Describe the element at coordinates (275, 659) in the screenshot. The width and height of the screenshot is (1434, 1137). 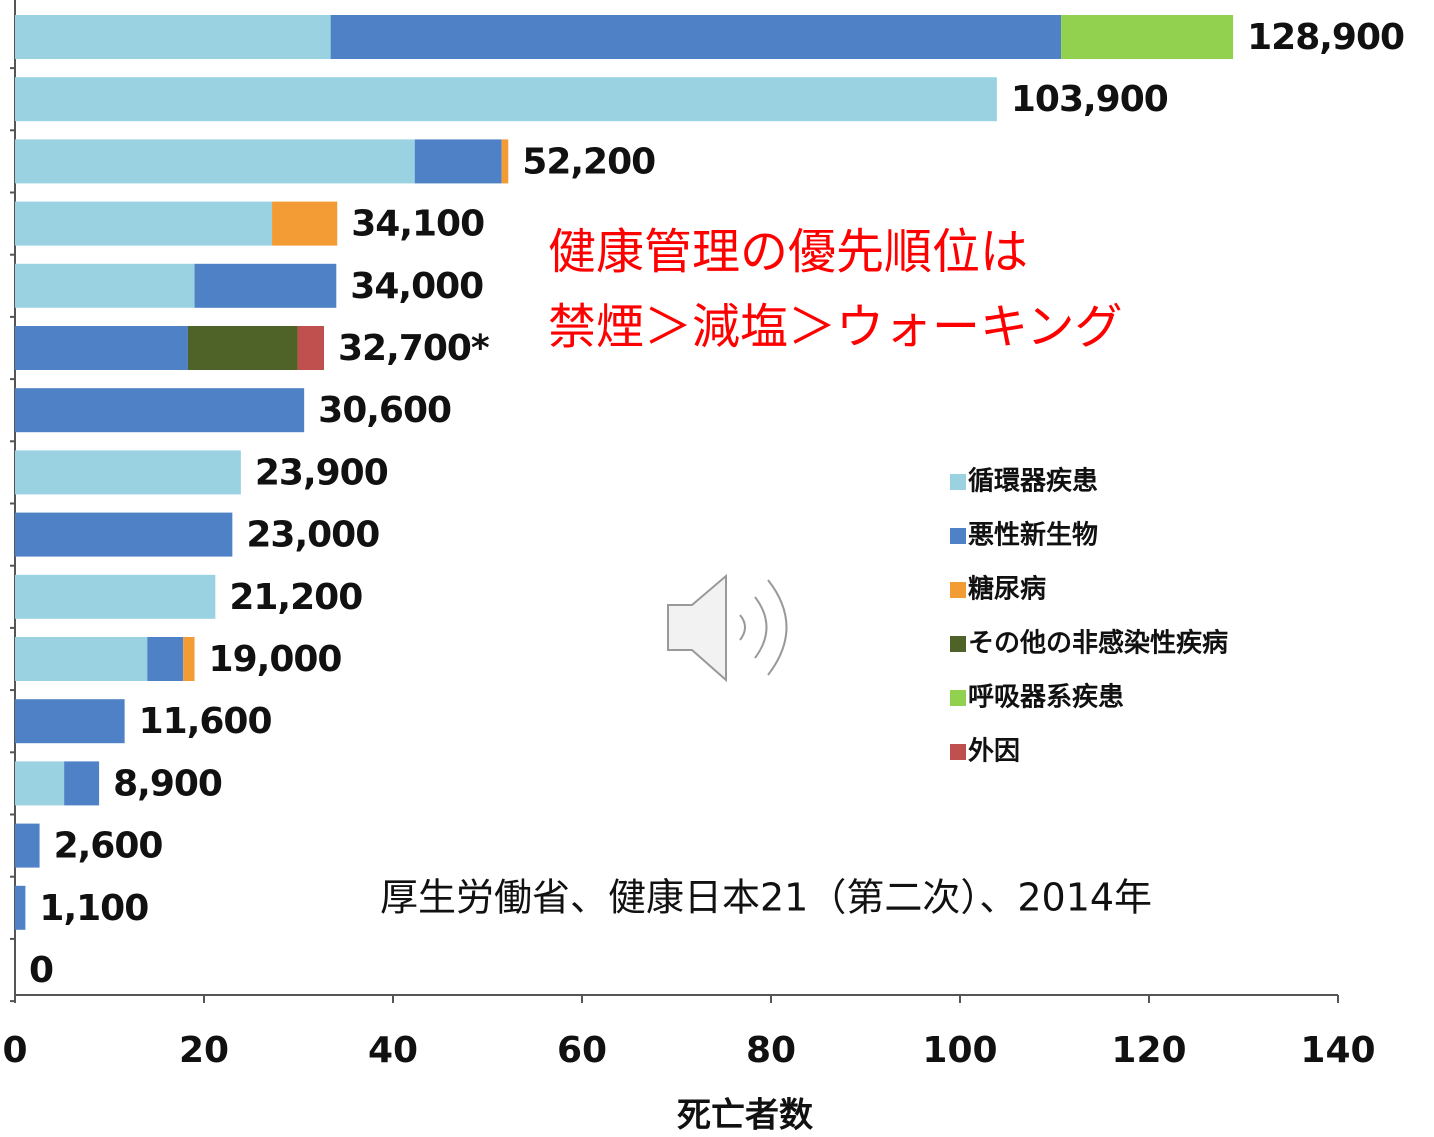
I see `total-label: 19,000` at that location.